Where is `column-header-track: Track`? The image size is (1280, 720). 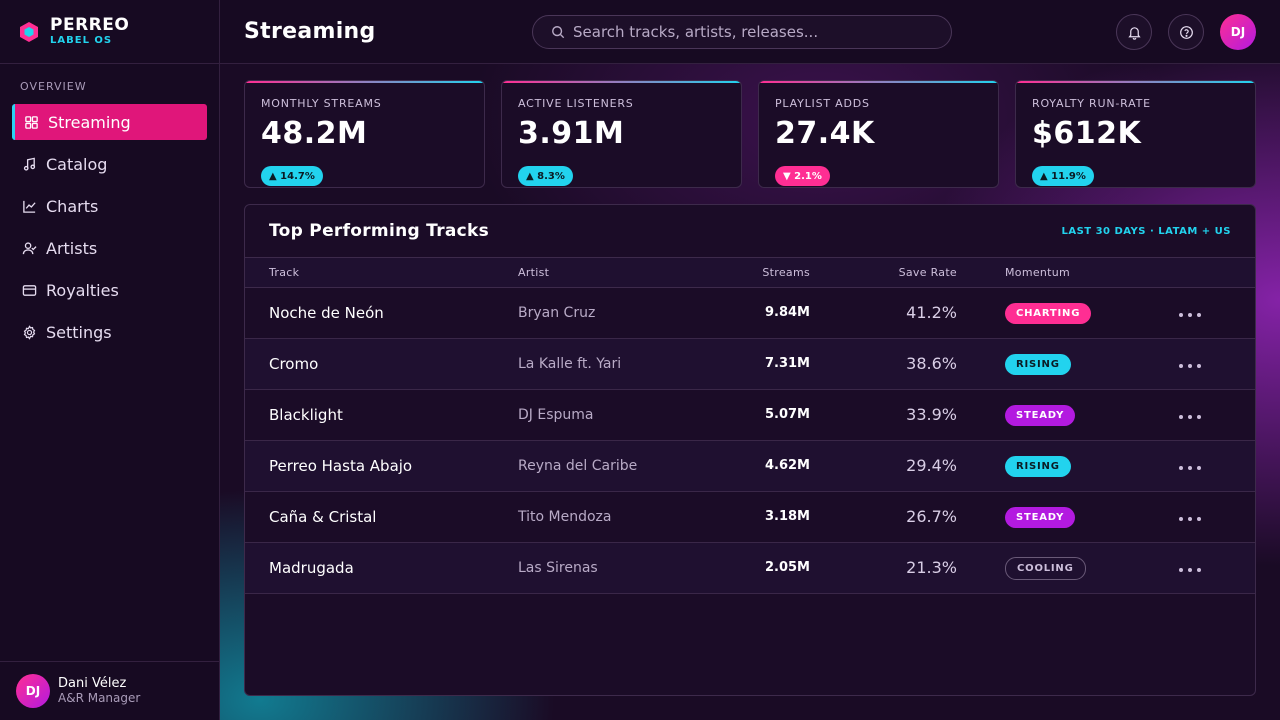 column-header-track: Track is located at coordinates (381, 273).